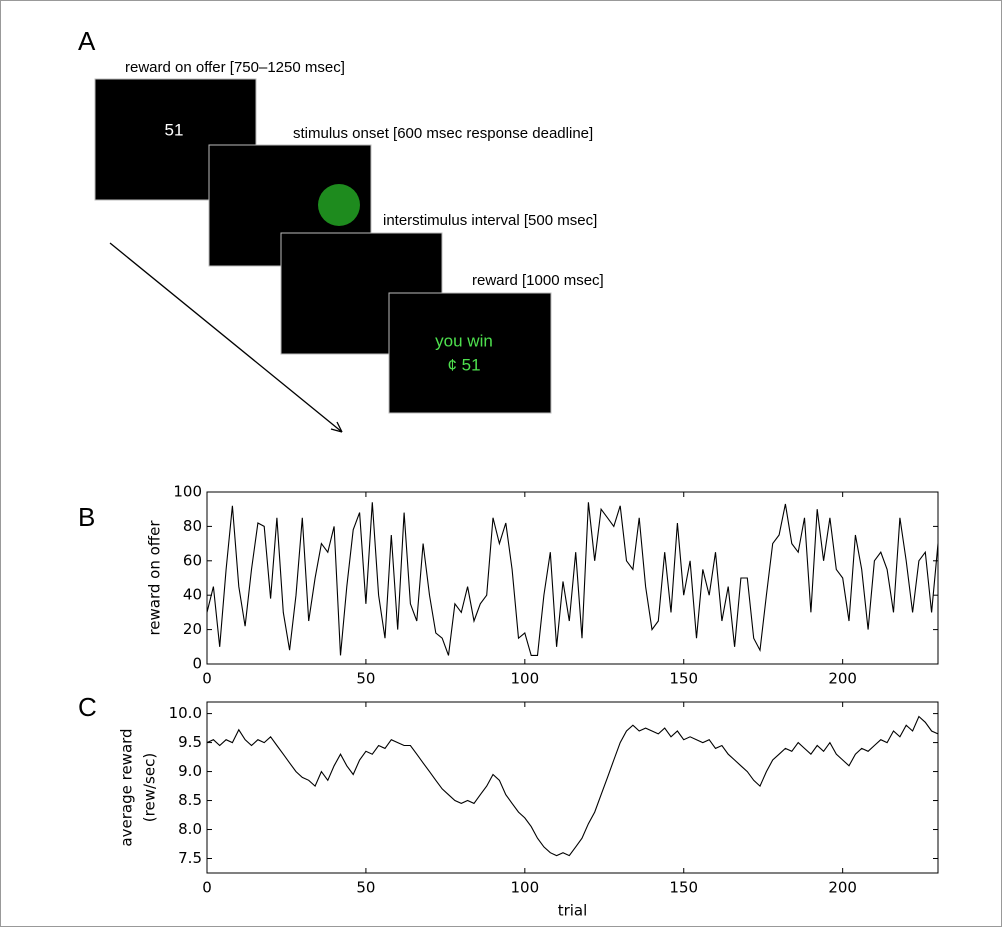  Describe the element at coordinates (185, 713) in the screenshot. I see `y-tick-label: 10.0` at that location.